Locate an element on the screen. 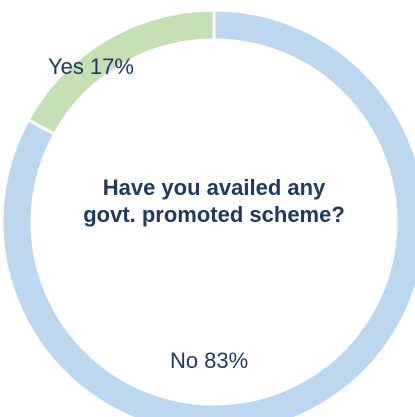  value-label: 83% is located at coordinates (226, 360).